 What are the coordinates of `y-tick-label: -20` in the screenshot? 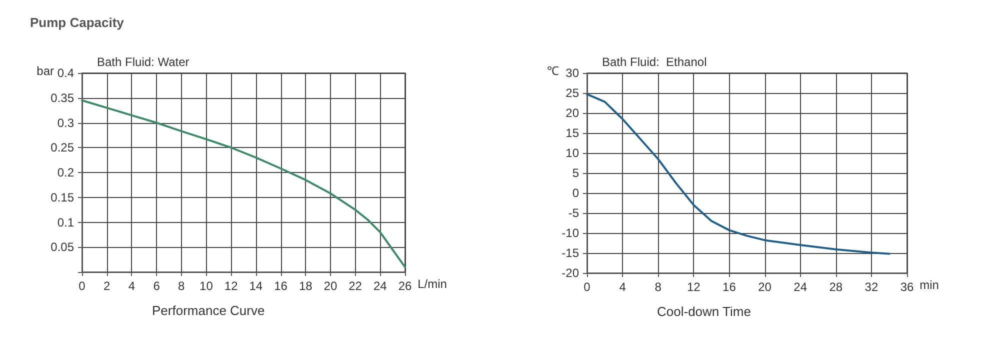 It's located at (571, 273).